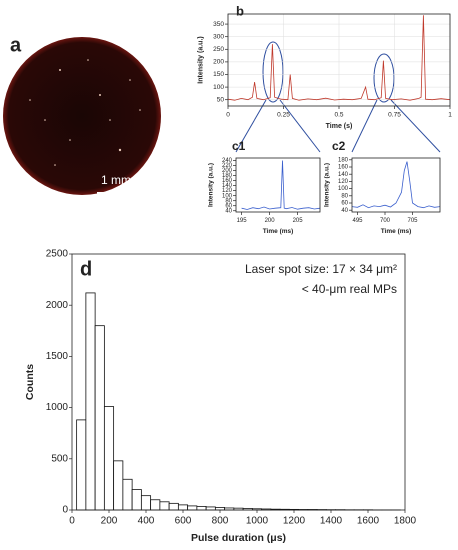  What do you see at coordinates (357, 221) in the screenshot?
I see `x-tick-label: 495` at bounding box center [357, 221].